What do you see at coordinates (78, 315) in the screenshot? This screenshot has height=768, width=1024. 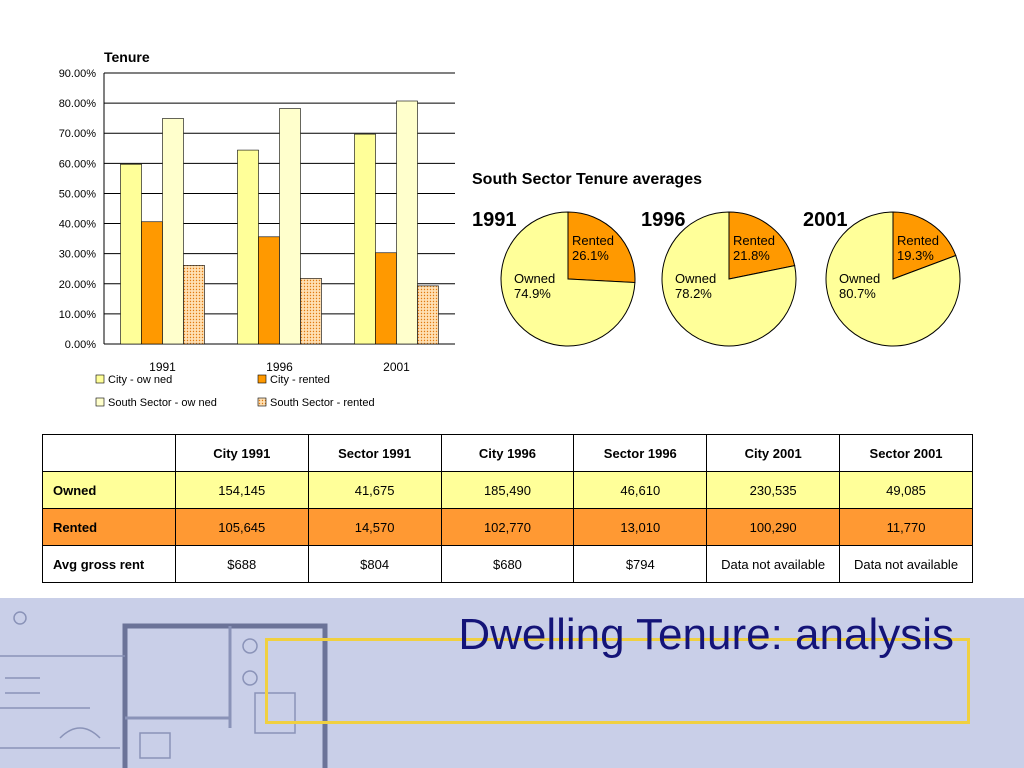 I see `y-tick-label: 10.00%` at bounding box center [78, 315].